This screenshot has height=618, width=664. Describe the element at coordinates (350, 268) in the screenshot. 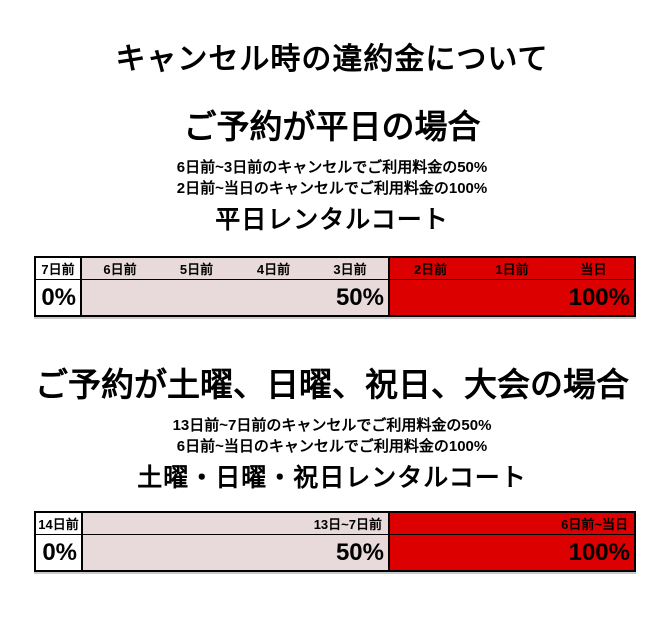

I see `weekday-header-3days: 3日前` at that location.